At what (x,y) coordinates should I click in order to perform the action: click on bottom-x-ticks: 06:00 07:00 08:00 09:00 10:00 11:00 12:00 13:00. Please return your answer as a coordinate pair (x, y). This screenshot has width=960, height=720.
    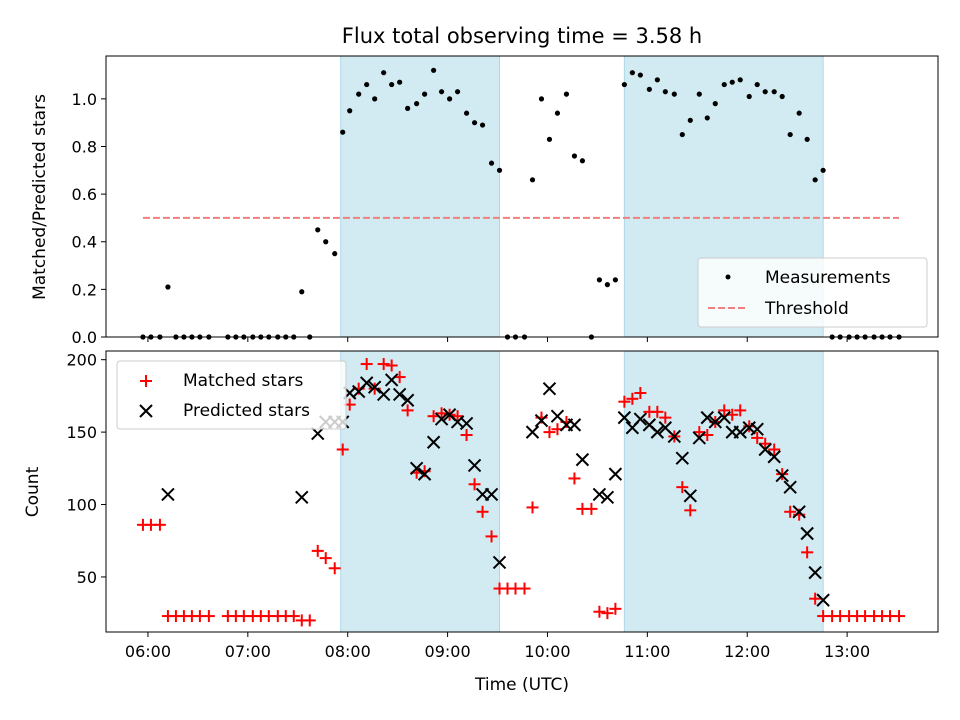
    Looking at the image, I should click on (497, 646).